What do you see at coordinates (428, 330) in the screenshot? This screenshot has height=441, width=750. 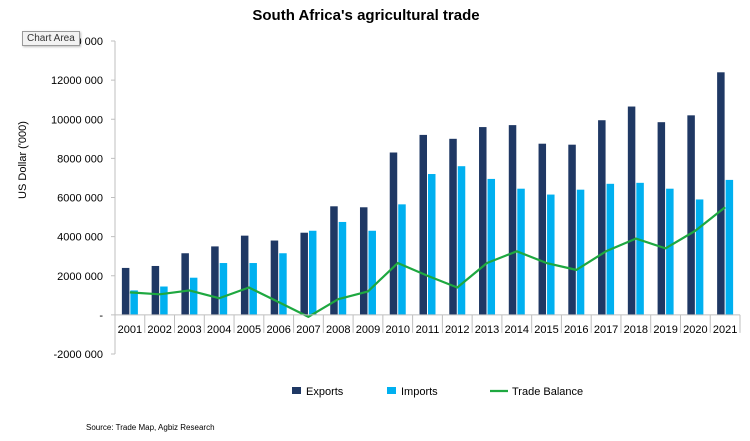 I see `x-tick-label: 2011` at bounding box center [428, 330].